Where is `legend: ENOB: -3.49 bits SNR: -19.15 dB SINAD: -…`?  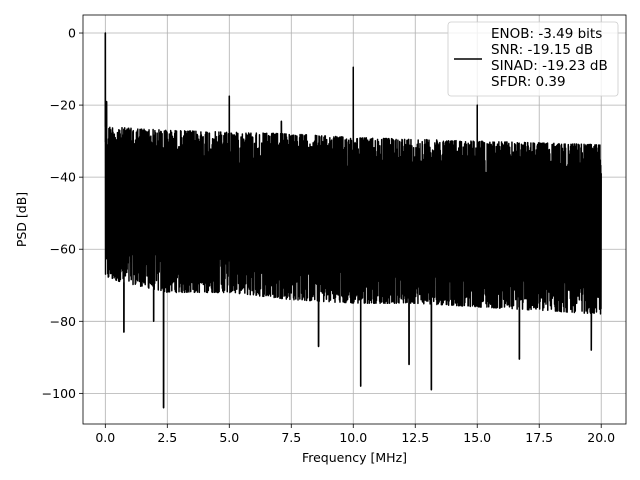
legend: ENOB: -3.49 bits SNR: -19.15 dB SINAD: -… is located at coordinates (533, 59).